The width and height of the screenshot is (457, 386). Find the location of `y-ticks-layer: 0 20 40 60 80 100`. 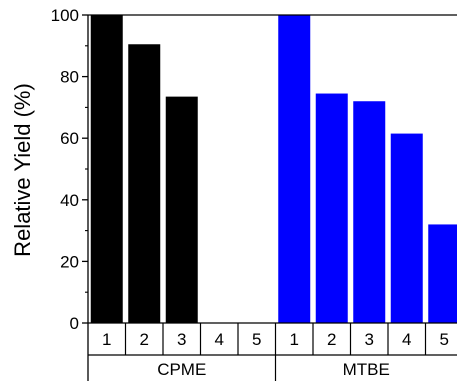

y-ticks-layer: 0 20 40 60 80 100 is located at coordinates (69, 169).